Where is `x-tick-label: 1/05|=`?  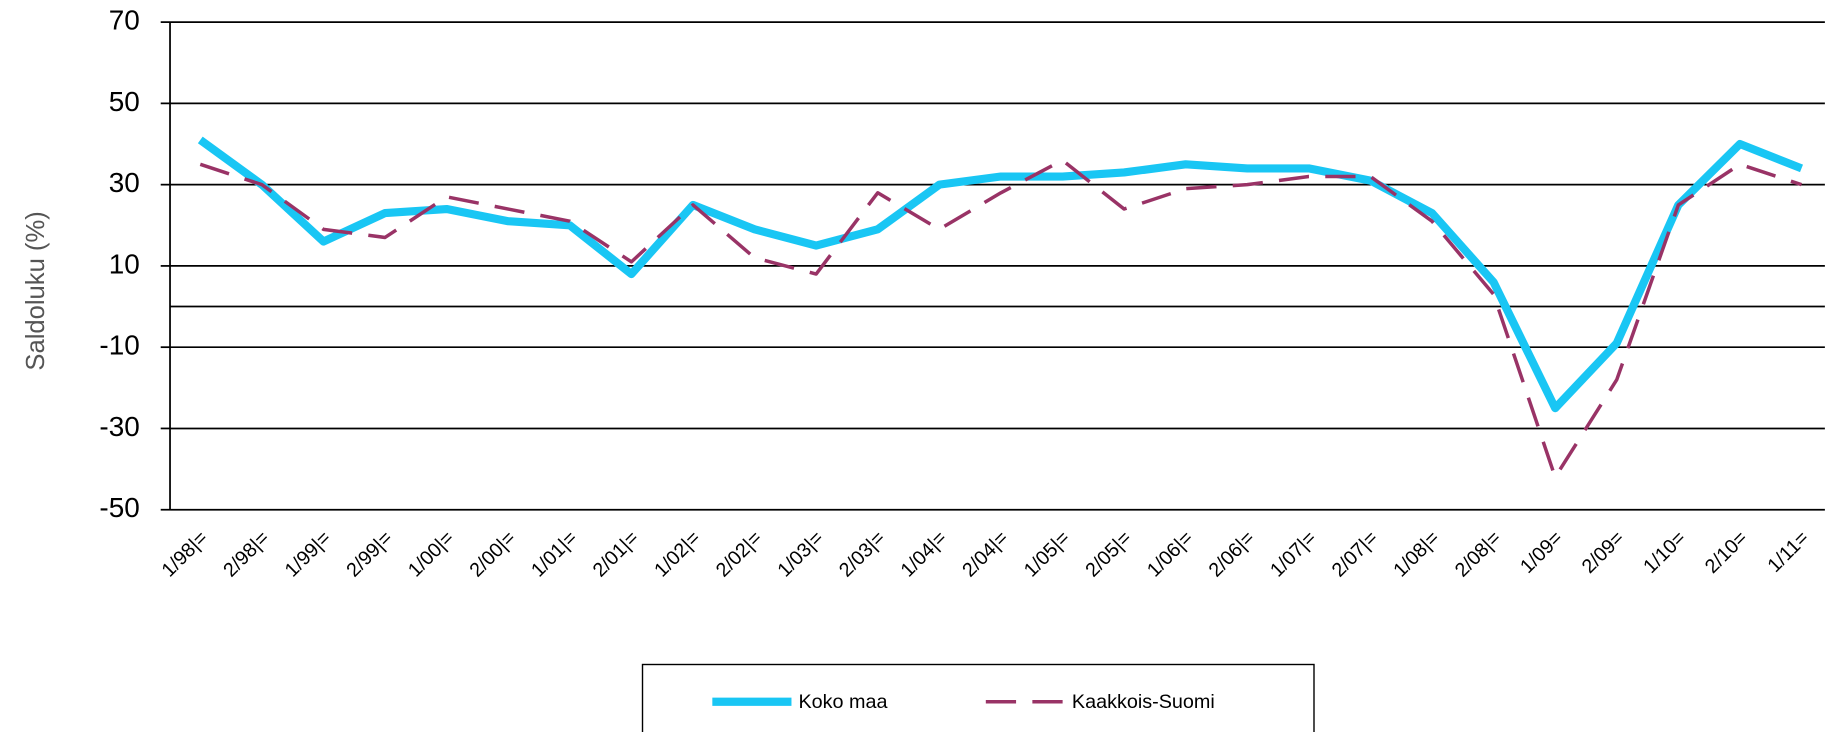
x-tick-label: 1/05|= is located at coordinates (1047, 554).